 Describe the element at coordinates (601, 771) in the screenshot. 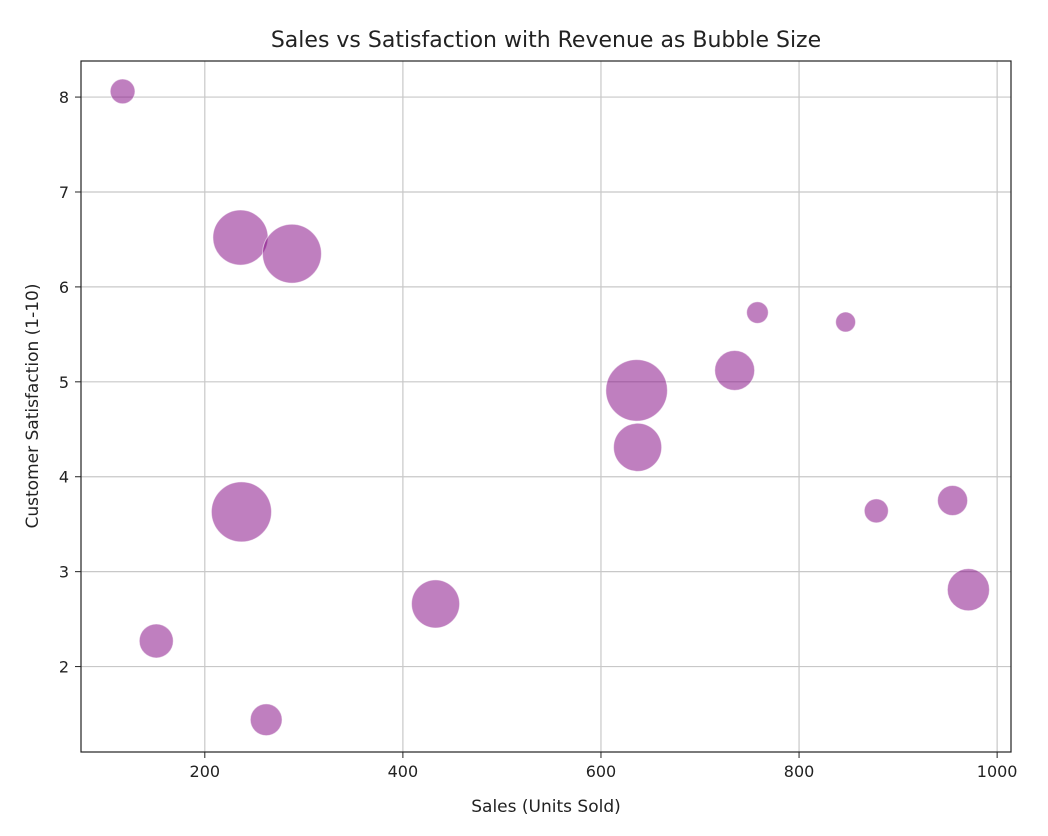

I see `x-tick-label: 600` at that location.